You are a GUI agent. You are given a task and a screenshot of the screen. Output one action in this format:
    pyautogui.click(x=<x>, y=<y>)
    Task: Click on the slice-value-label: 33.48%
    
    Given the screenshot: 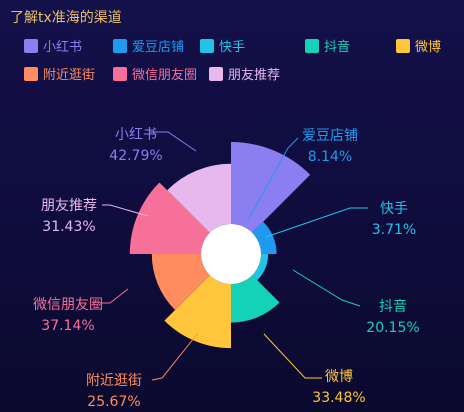 What is the action you would take?
    pyautogui.click(x=338, y=398)
    